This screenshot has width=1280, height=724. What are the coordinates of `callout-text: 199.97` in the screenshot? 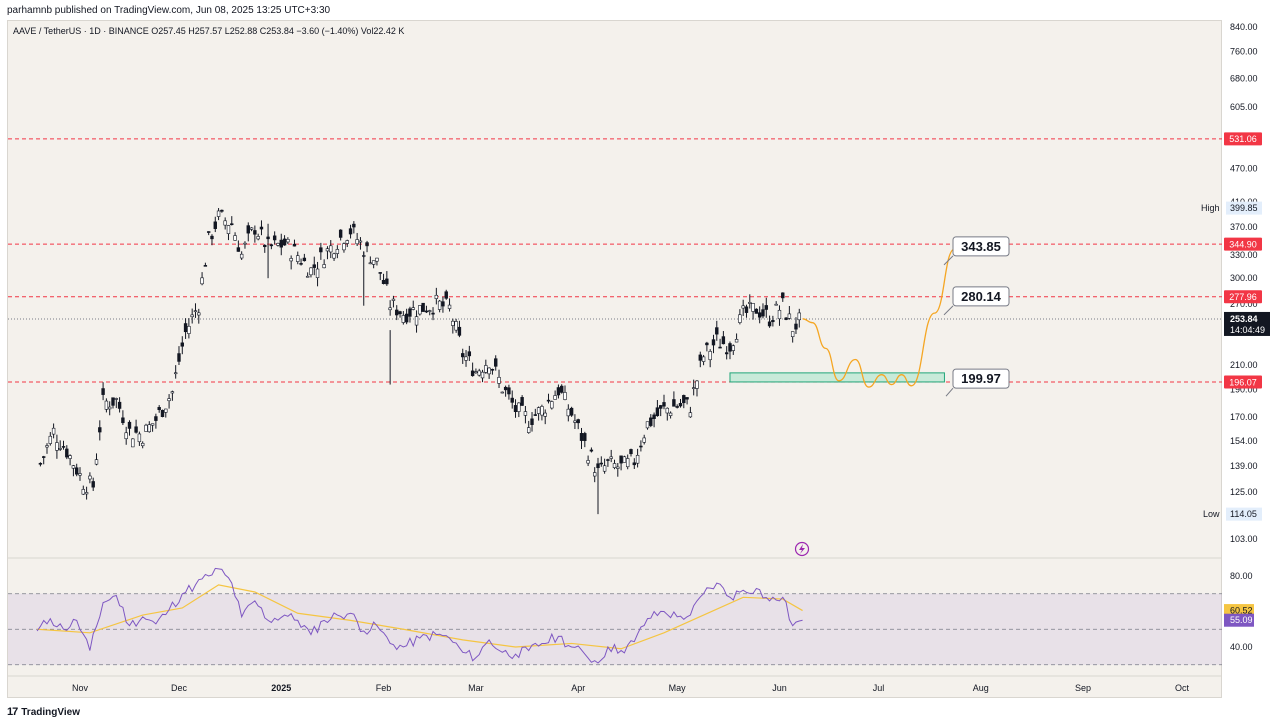 It's located at (981, 378).